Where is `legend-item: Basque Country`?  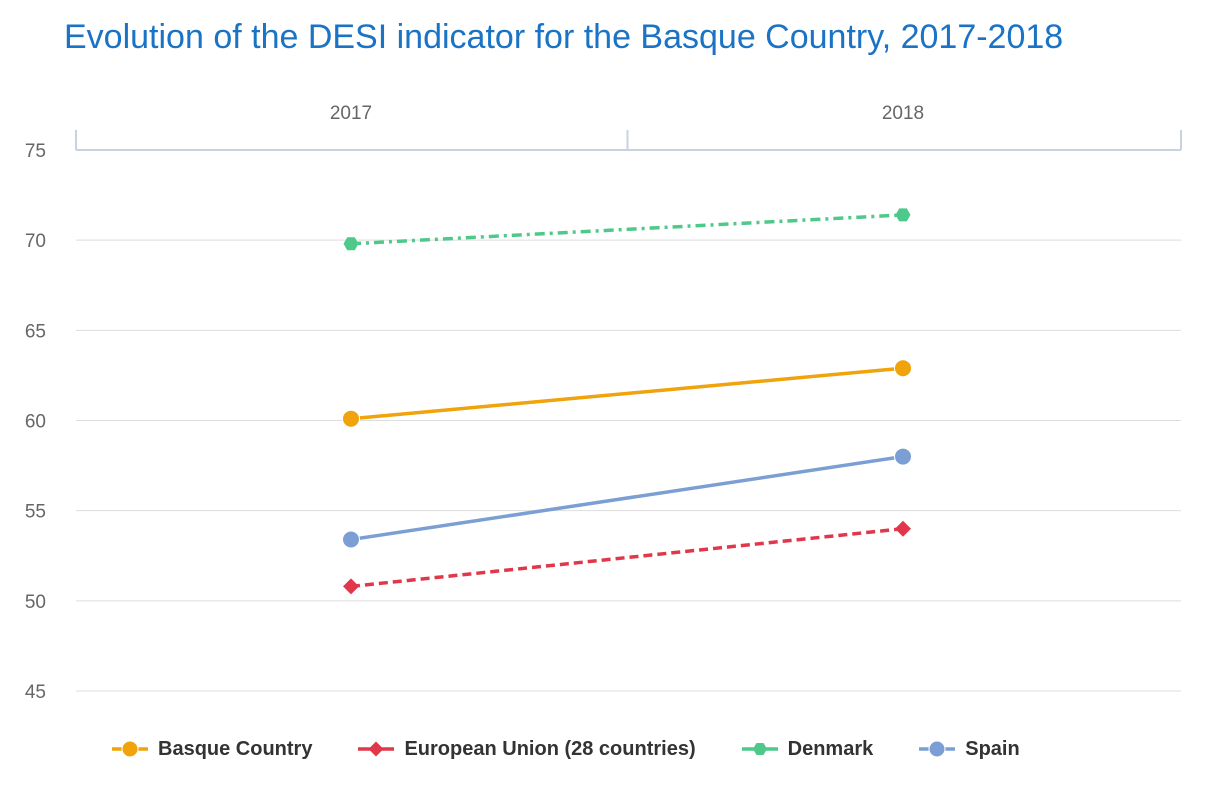 legend-item: Basque Country is located at coordinates (212, 749).